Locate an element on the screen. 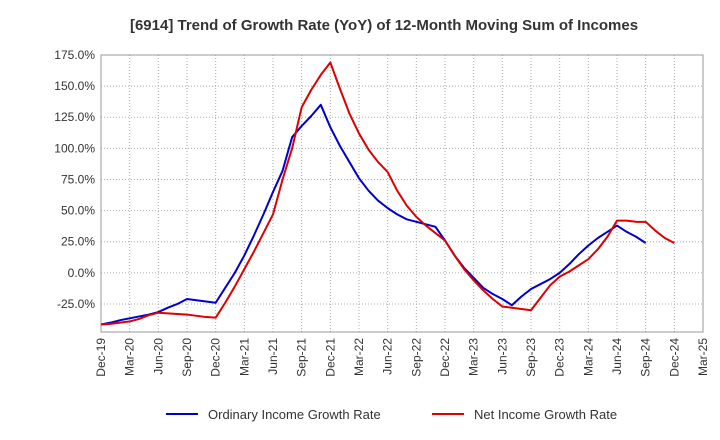 The width and height of the screenshot is (720, 440). y-tick-label: 75.0% is located at coordinates (78, 179).